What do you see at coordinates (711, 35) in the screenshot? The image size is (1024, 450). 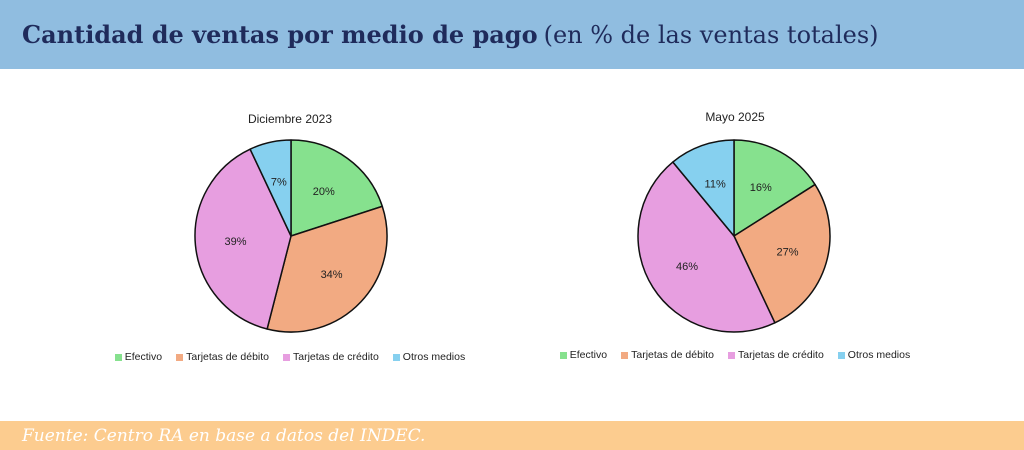 I see `page-title-subtitle: (en % de las ventas totales)` at bounding box center [711, 35].